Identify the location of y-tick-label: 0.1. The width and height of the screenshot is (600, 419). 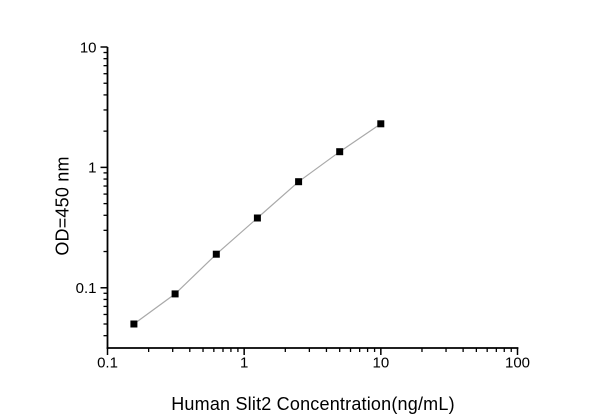
(86, 288).